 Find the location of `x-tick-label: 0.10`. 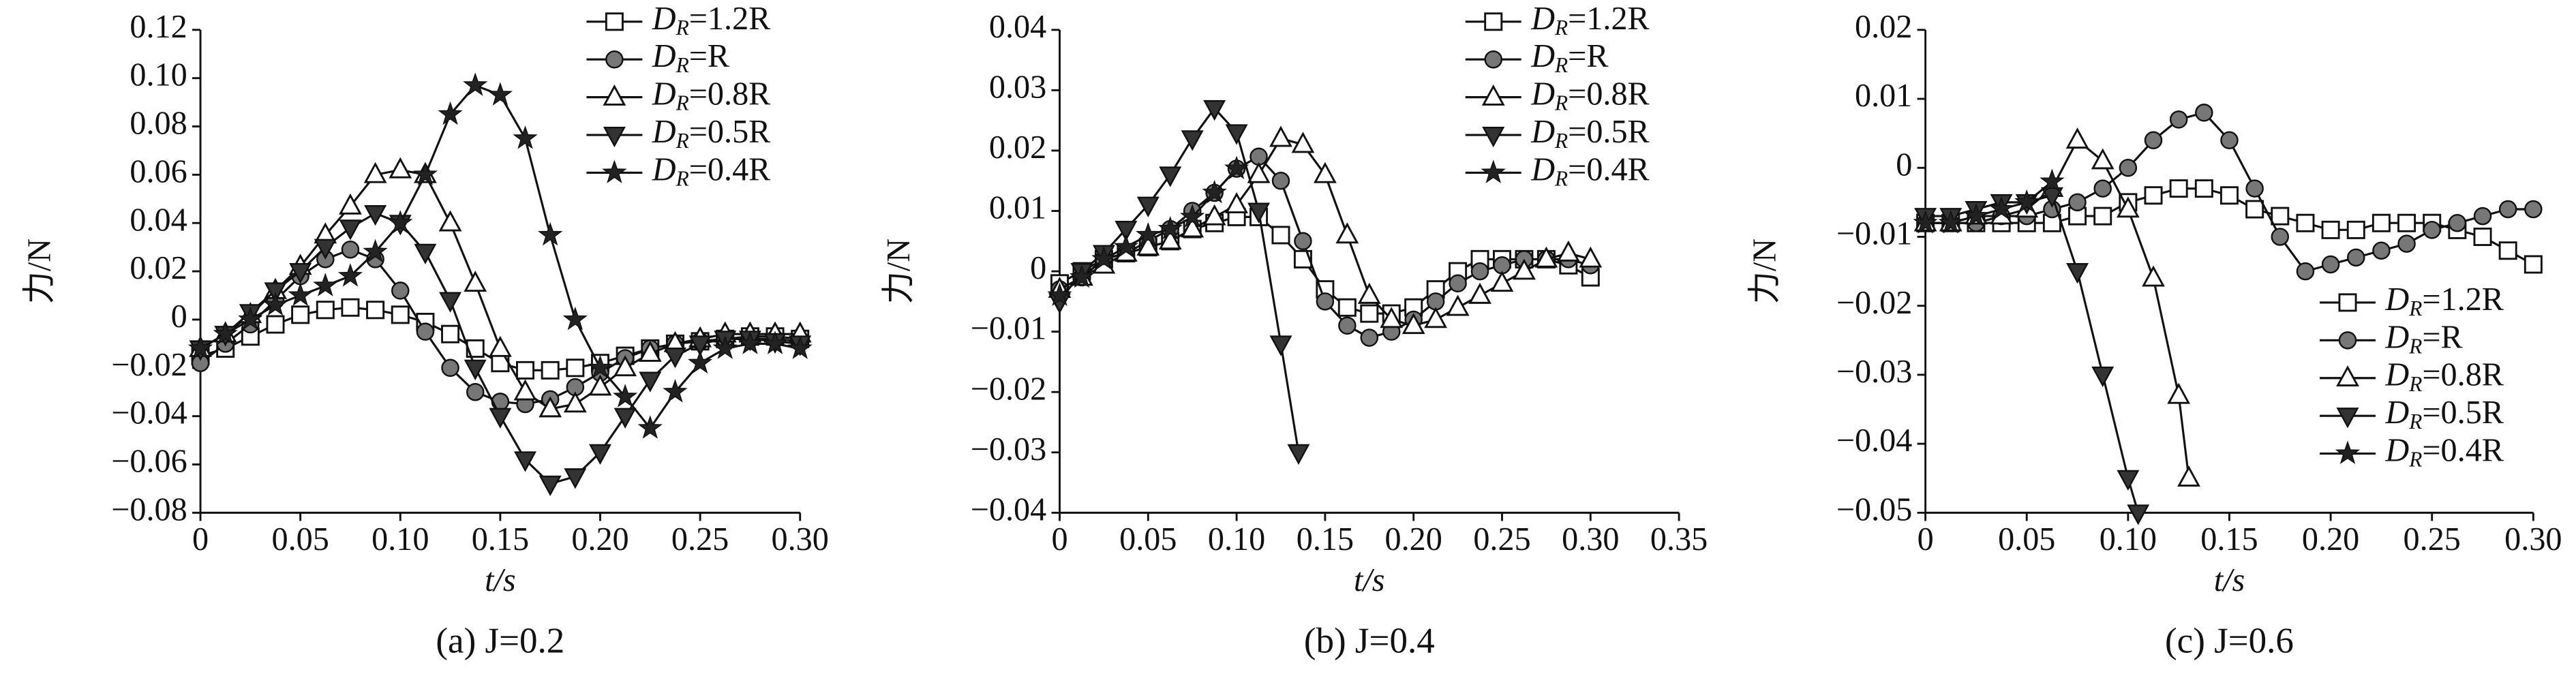

x-tick-label: 0.10 is located at coordinates (400, 539).